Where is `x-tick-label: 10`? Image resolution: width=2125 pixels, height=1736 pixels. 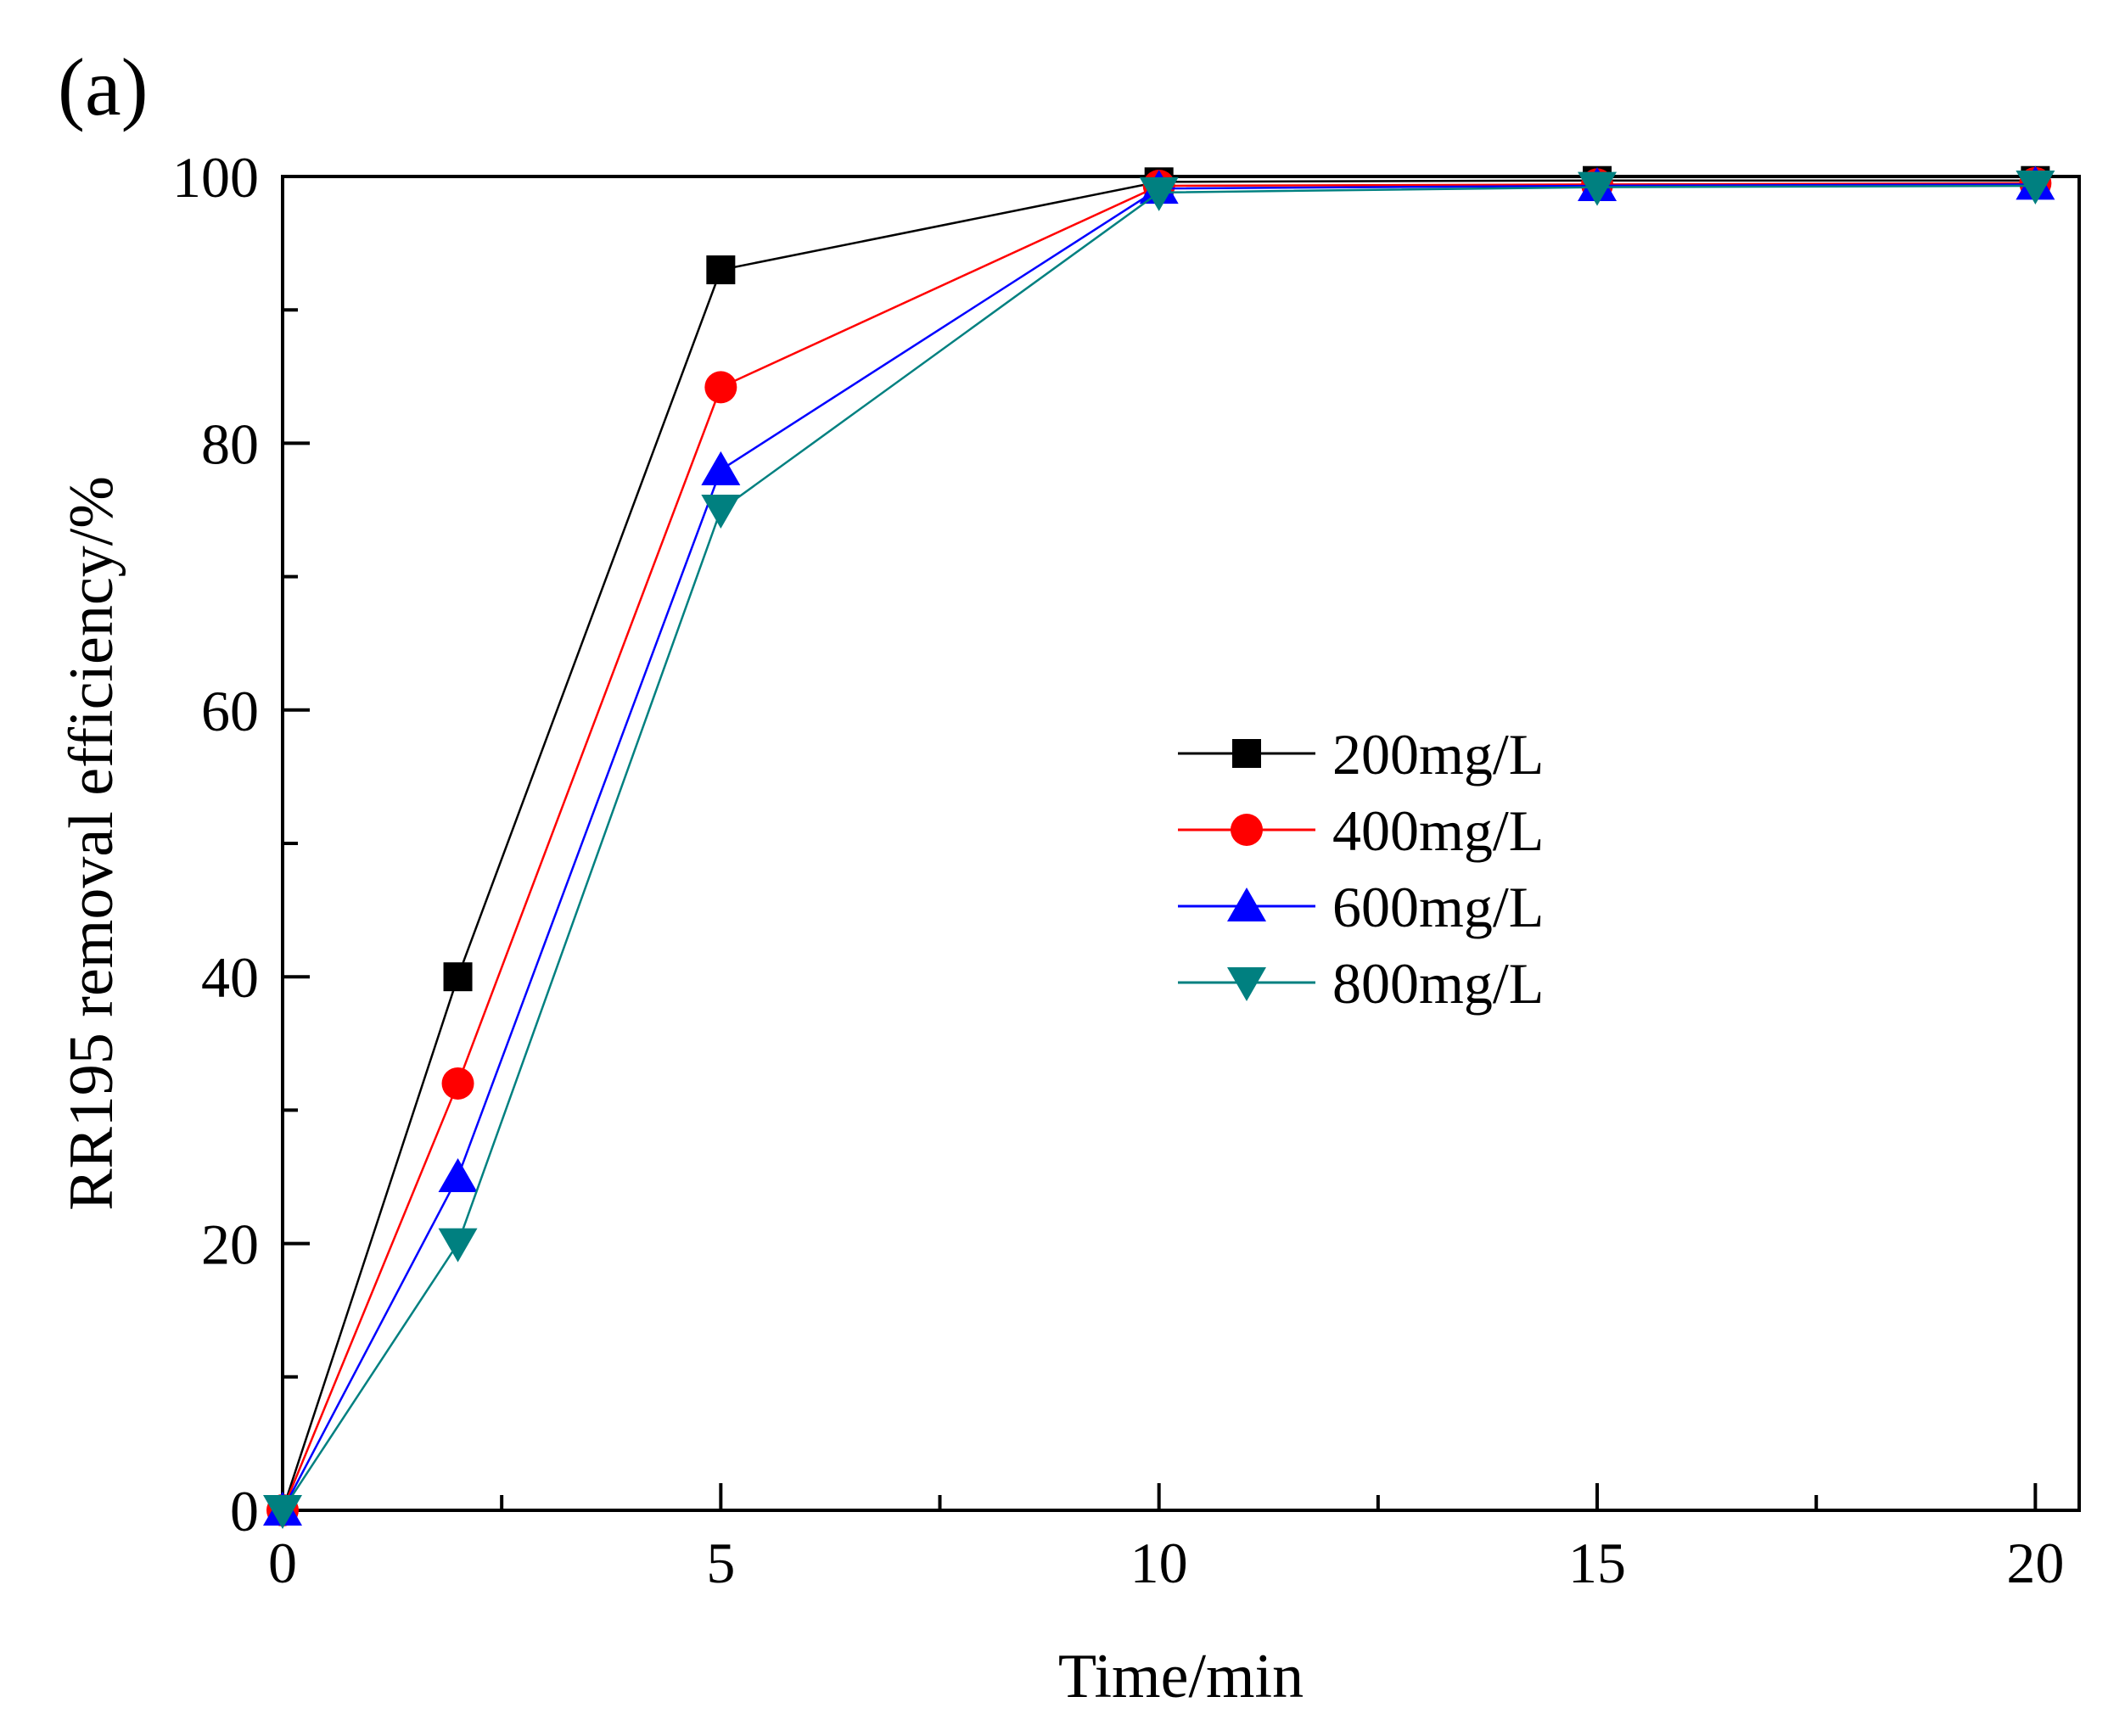 x-tick-label: 10 is located at coordinates (1159, 1563).